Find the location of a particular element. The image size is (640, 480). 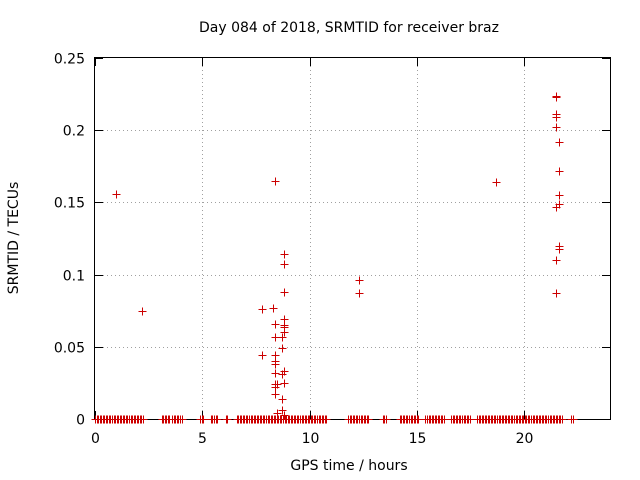

y-tick-label: 0.25 is located at coordinates (69, 60).